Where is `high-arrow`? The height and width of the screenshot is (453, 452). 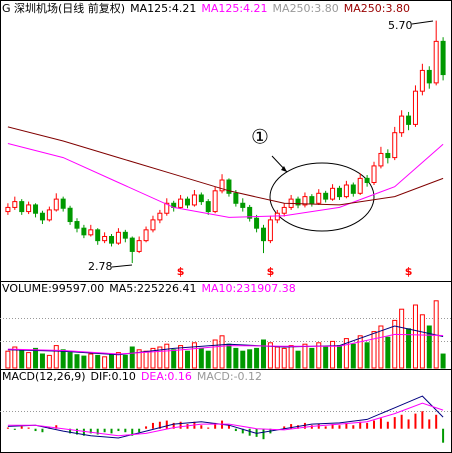 high-arrow is located at coordinates (422, 22).